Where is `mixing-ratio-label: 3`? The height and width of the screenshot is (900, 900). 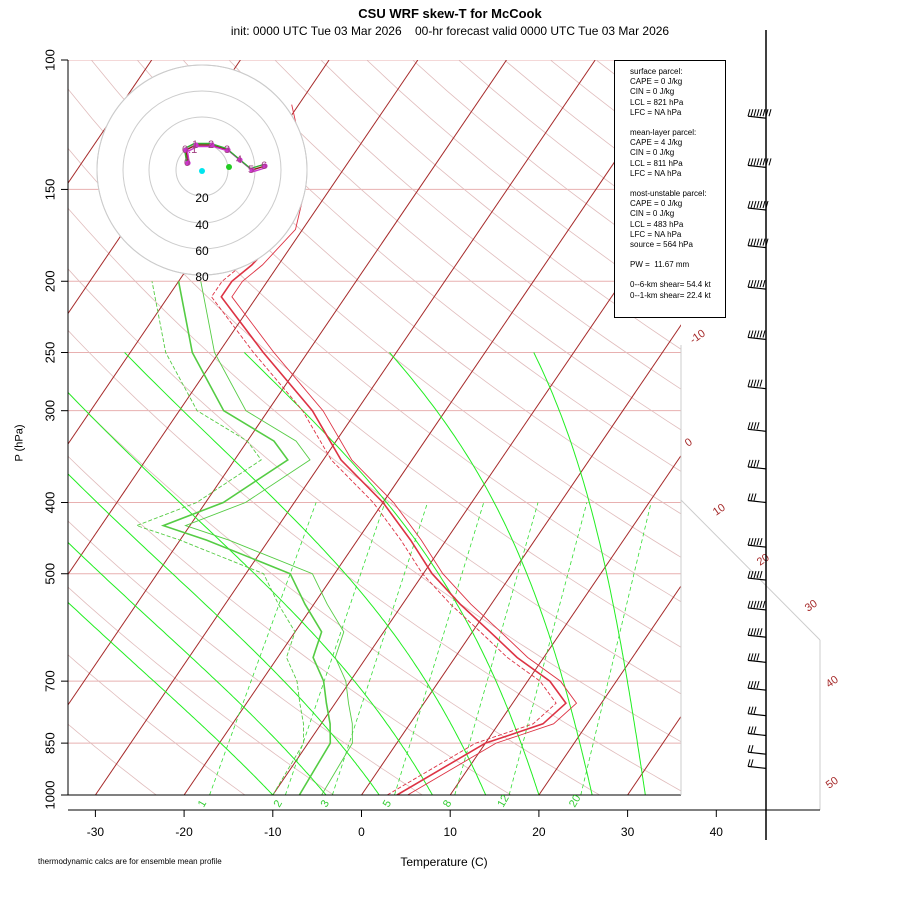 mixing-ratio-label: 3 is located at coordinates (325, 803).